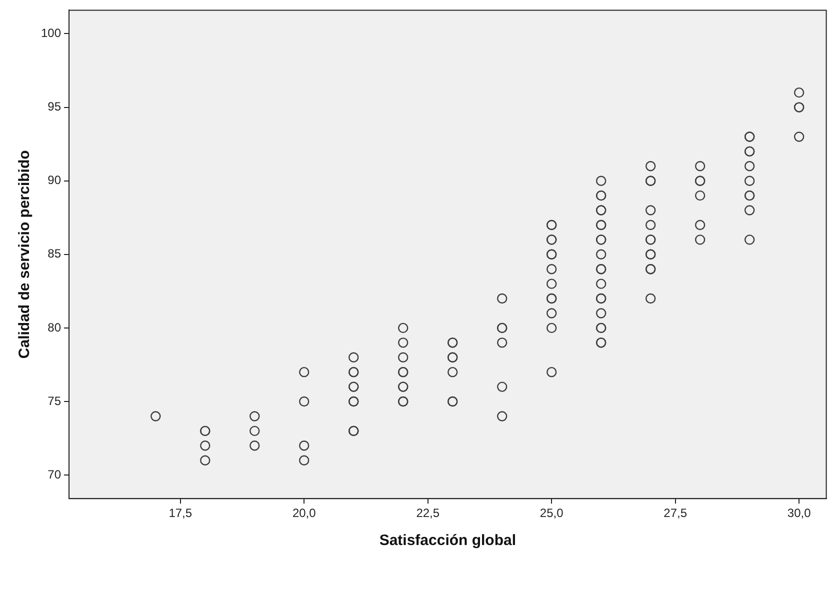 The width and height of the screenshot is (832, 614). I want to click on x-tick-label: 20,0, so click(304, 513).